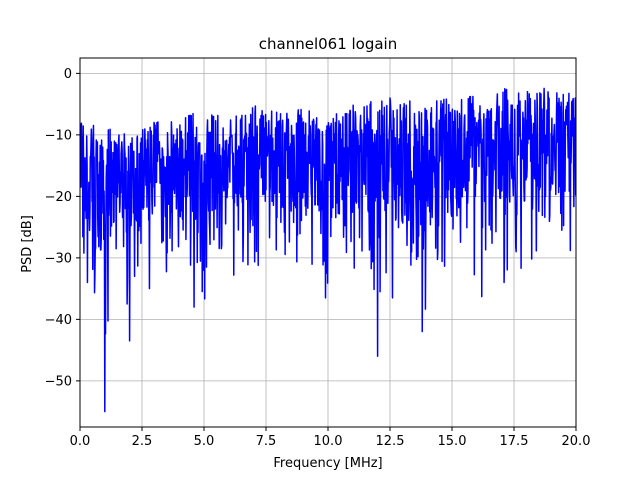  Describe the element at coordinates (58, 135) in the screenshot. I see `y-tick-label: −10` at that location.